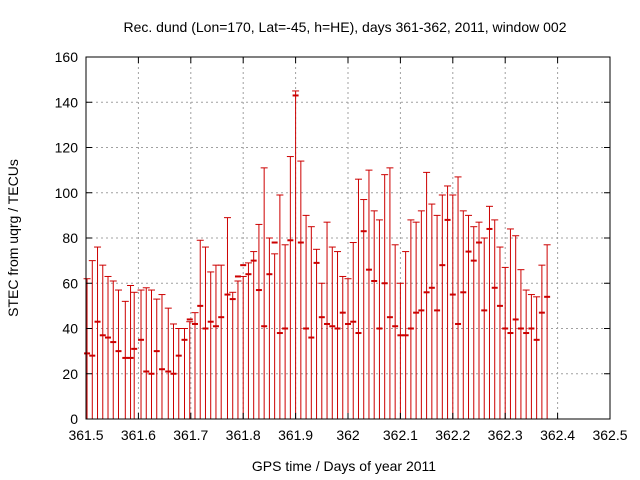 This screenshot has height=480, width=640. I want to click on x-tick-label: 361.9, so click(295, 435).